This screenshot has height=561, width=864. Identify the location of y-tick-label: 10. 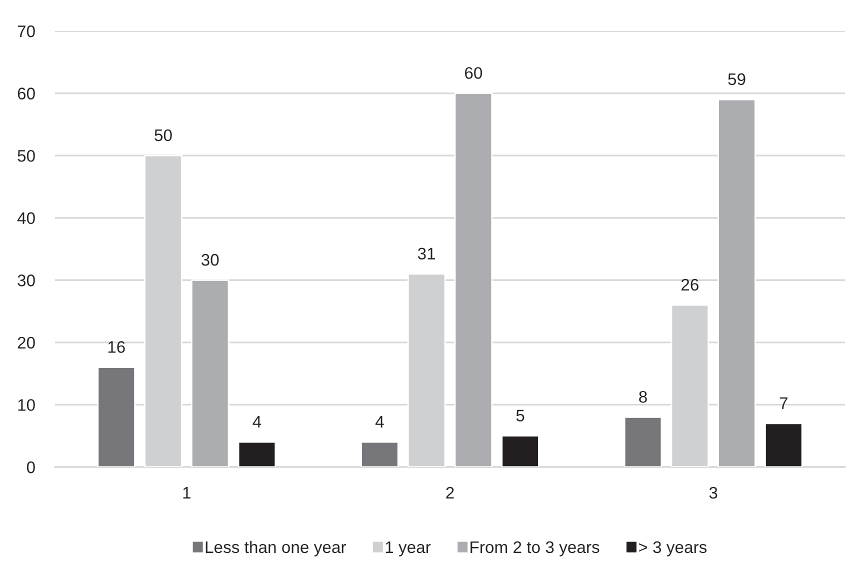
(26, 405).